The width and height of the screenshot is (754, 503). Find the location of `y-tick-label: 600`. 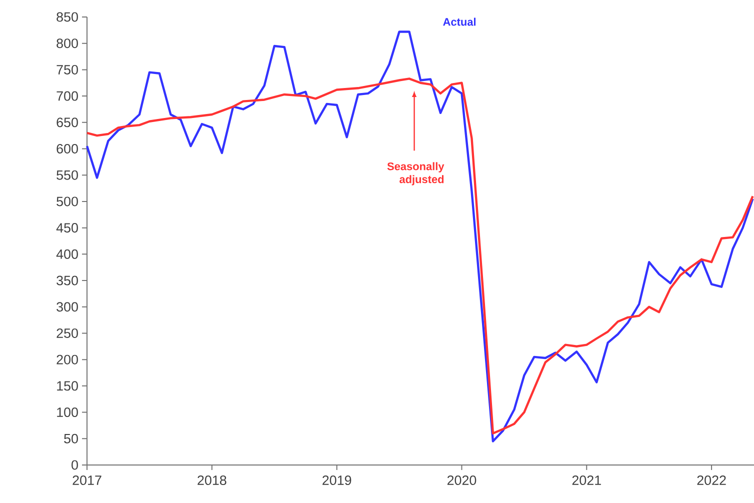

y-tick-label: 600 is located at coordinates (67, 149).